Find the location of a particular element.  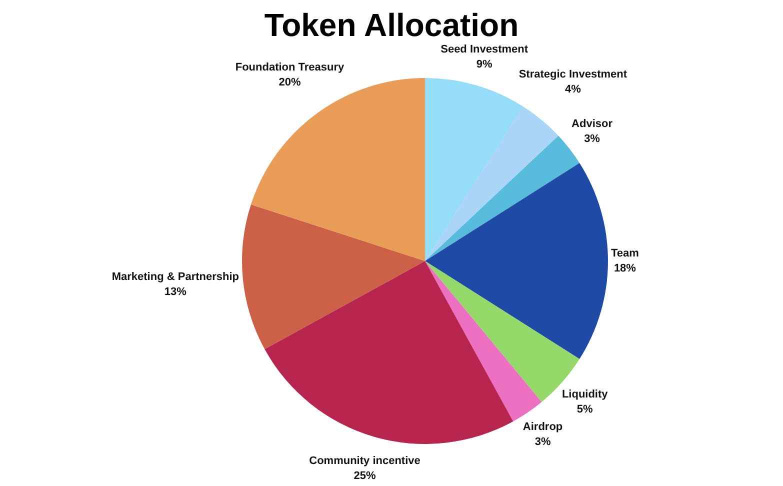

slice-label: Community incentive is located at coordinates (364, 460).